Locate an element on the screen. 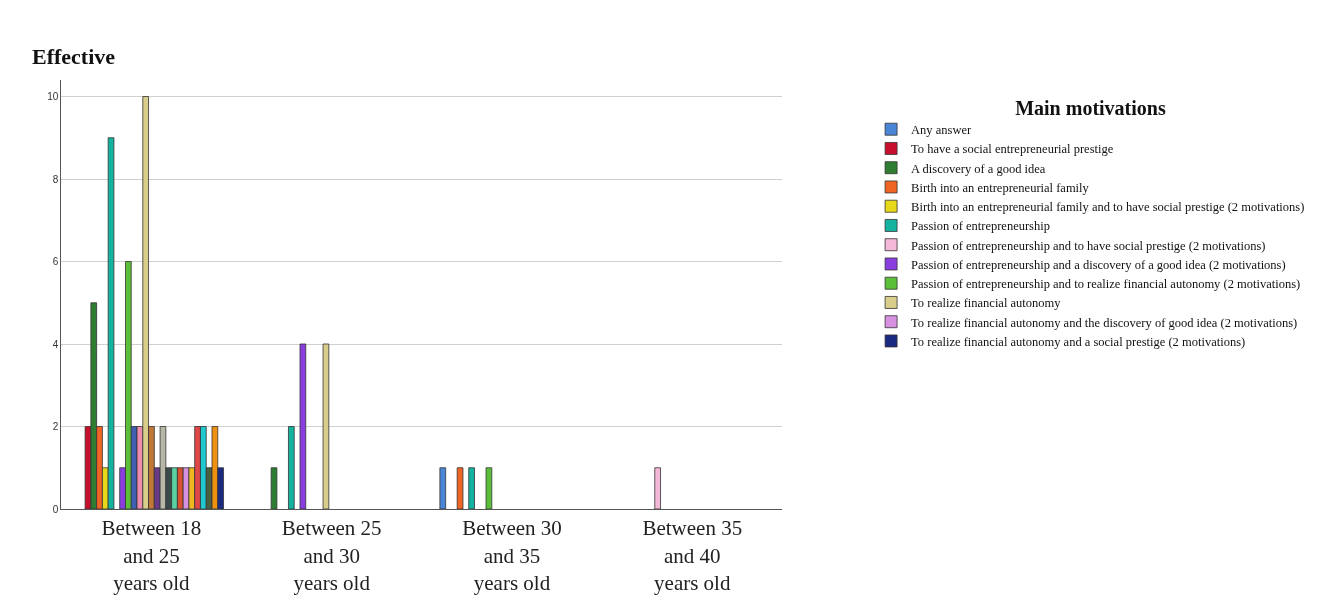 The height and width of the screenshot is (605, 1344). x-tick-label: Between 18 and 25 years old is located at coordinates (151, 555).